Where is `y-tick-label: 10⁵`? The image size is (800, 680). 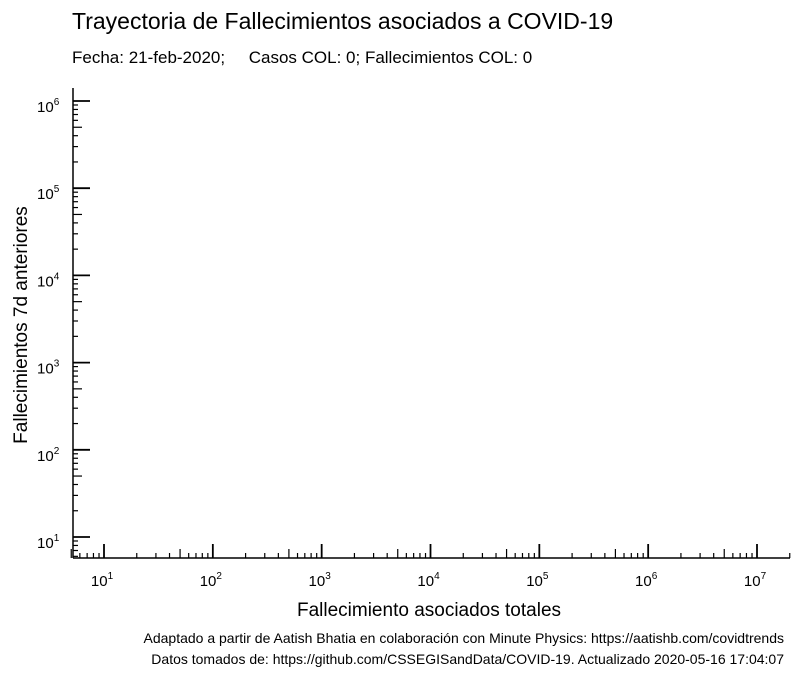 y-tick-label: 10⁵ is located at coordinates (48, 193).